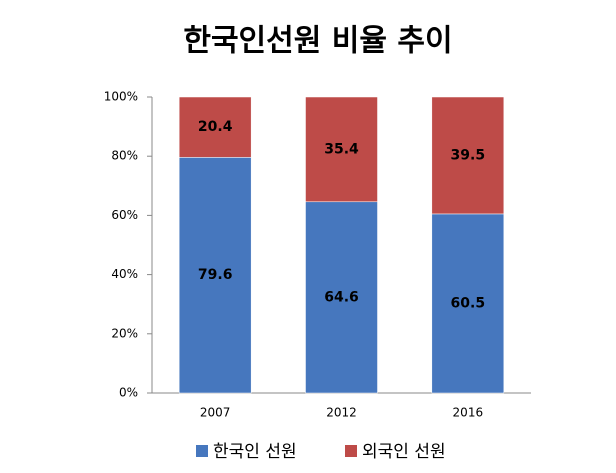 This screenshot has height=473, width=616. What do you see at coordinates (124, 274) in the screenshot?
I see `y-tick-label: 40%` at bounding box center [124, 274].